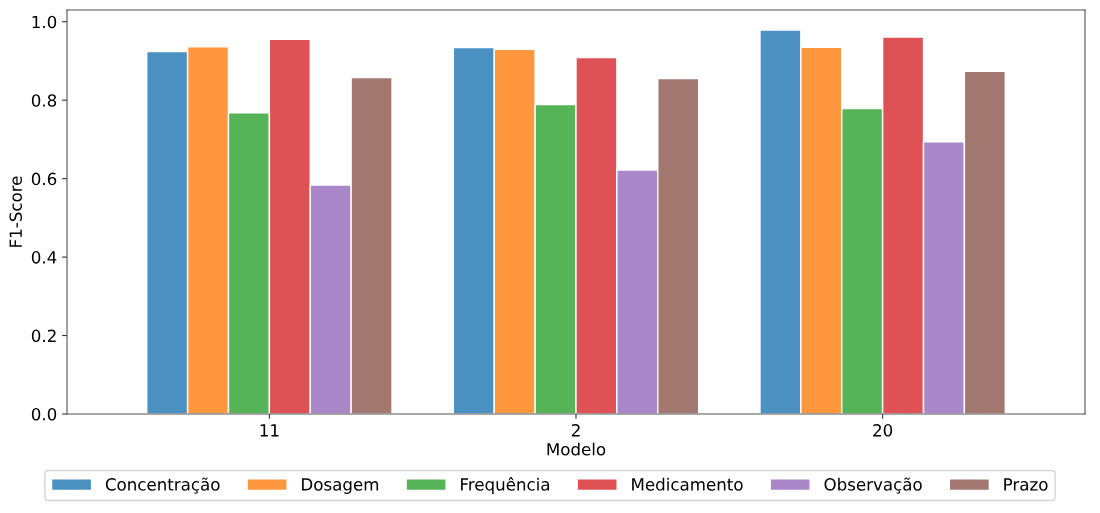  I want to click on y-axis-title: F1-Score, so click(15, 211).